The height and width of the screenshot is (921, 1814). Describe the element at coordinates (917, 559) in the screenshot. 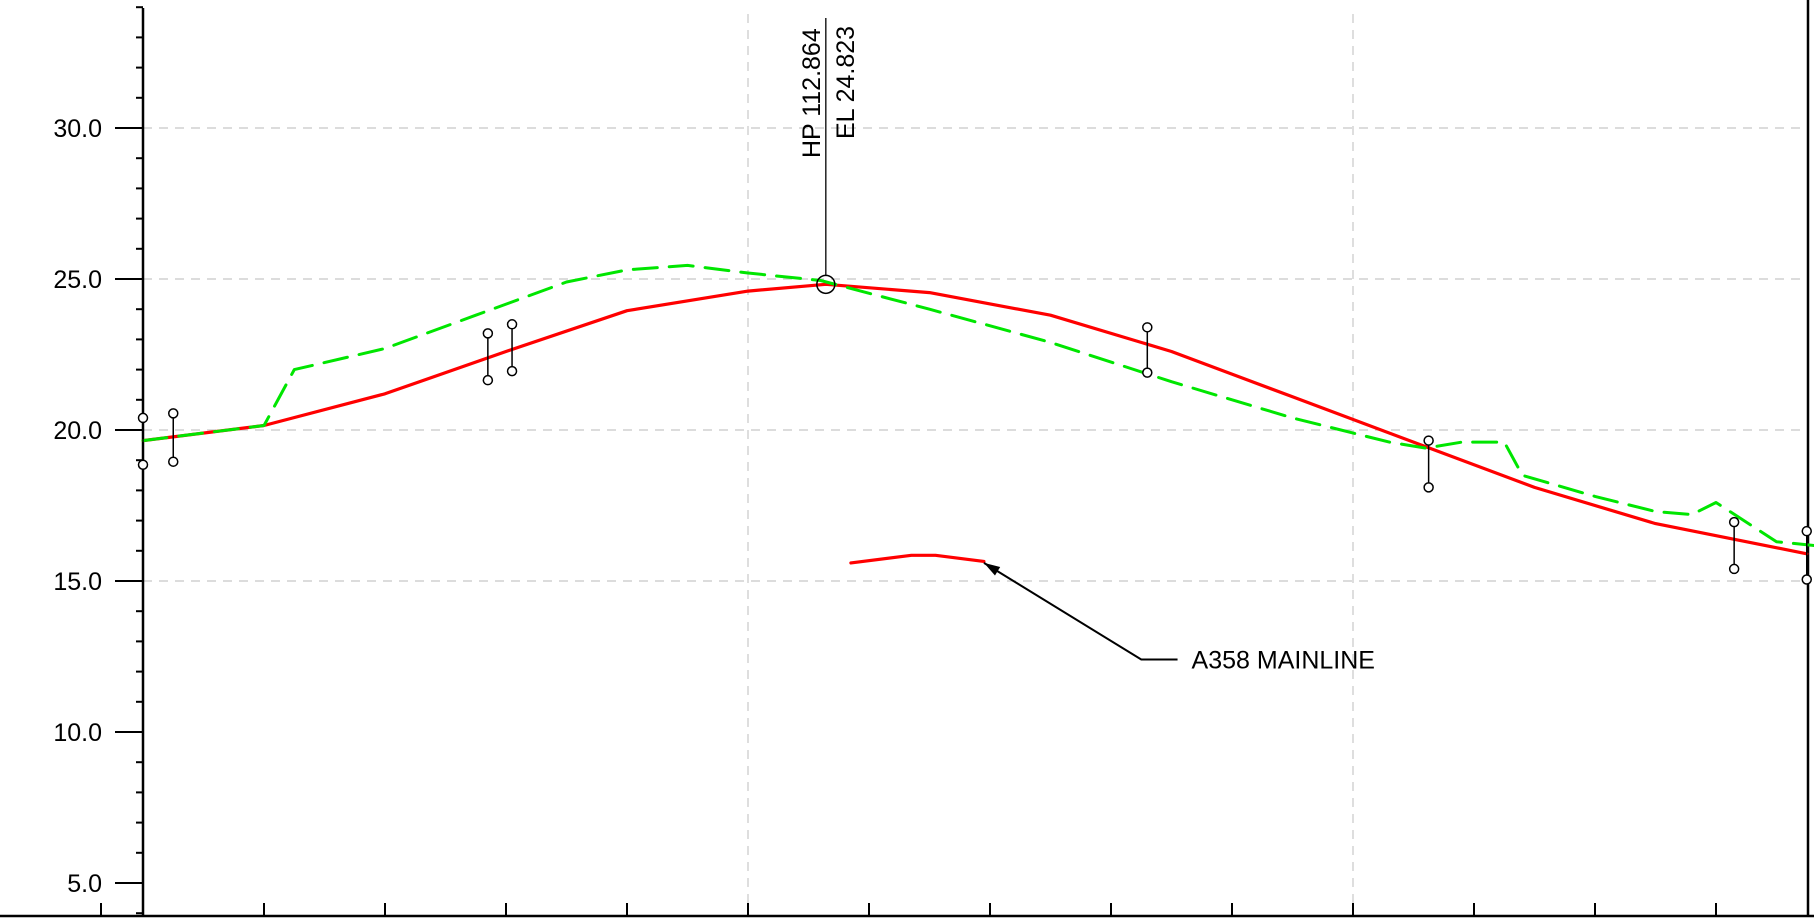

I see `design-profile-line` at that location.